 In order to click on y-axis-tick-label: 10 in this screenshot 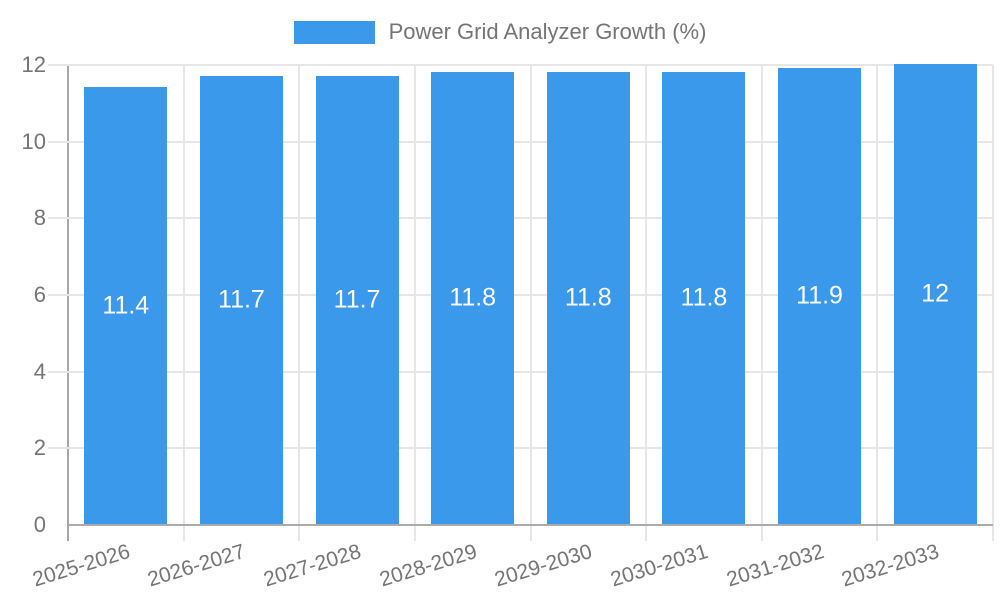, I will do `click(33, 141)`.